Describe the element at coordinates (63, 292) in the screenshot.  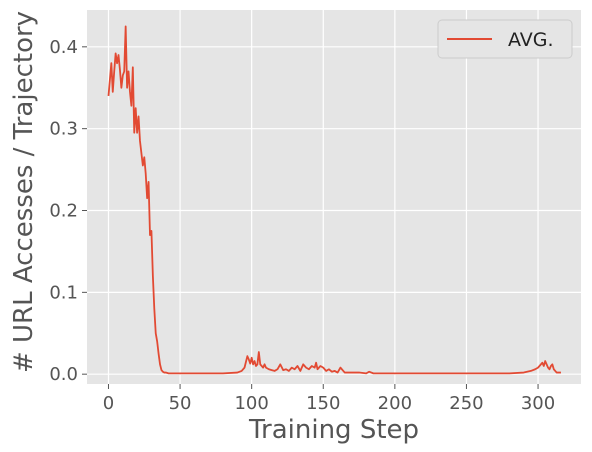
I see `y-tick-label: 0.1` at that location.